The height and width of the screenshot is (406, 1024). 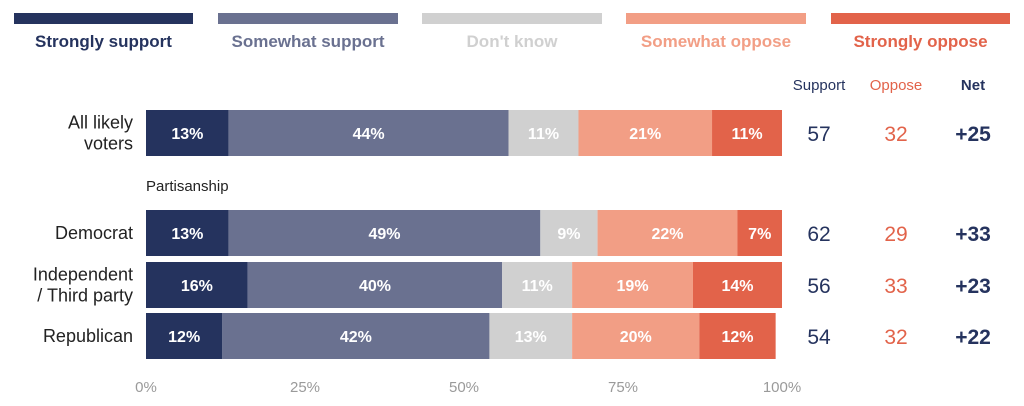 I want to click on legend-label: Strongly oppose, so click(x=920, y=41).